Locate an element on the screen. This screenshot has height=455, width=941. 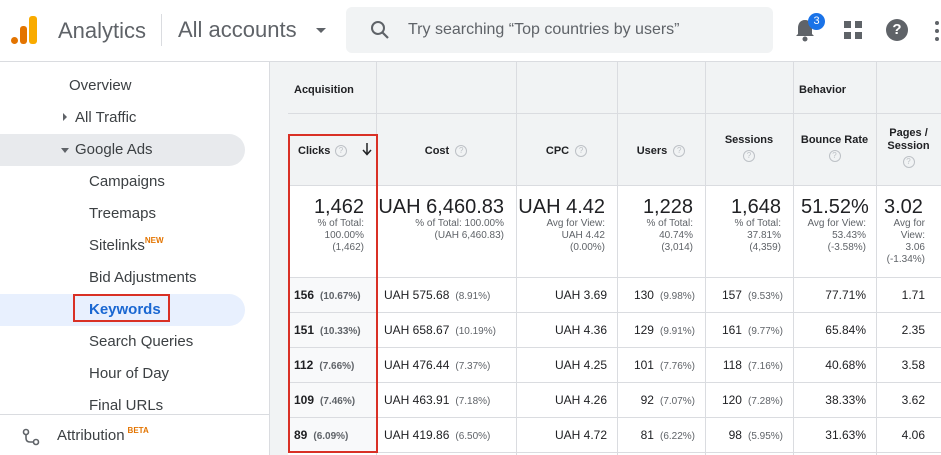
more-vert-icon is located at coordinates (937, 31).